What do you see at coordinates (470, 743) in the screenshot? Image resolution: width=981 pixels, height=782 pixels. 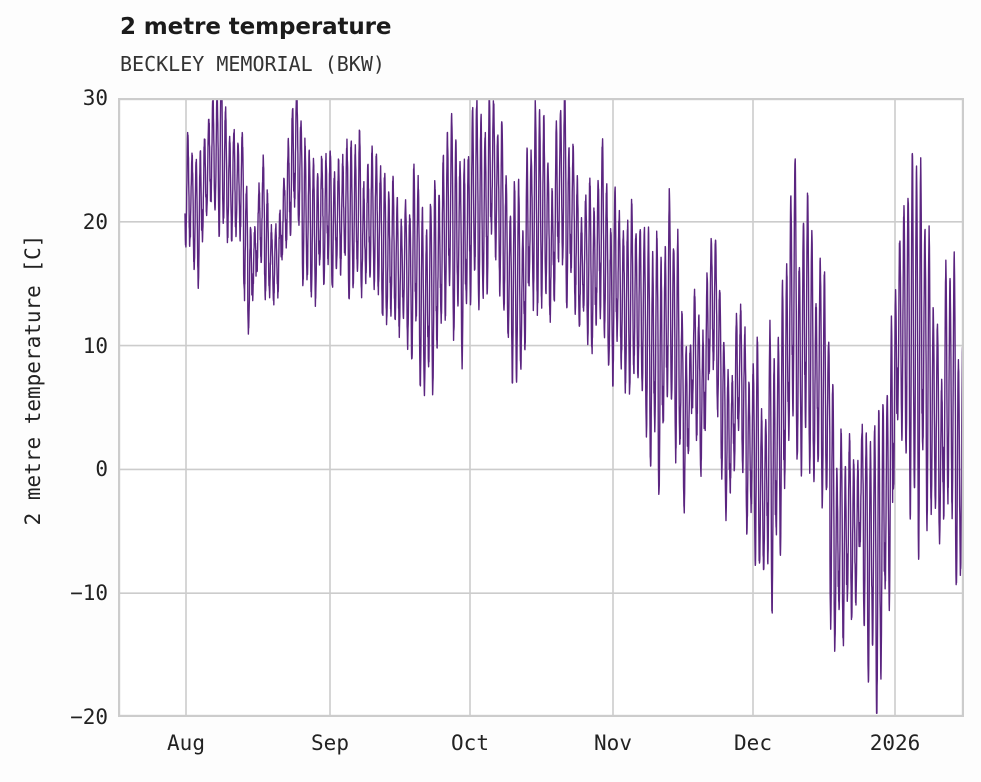 I see `x-tick-label: Oct` at bounding box center [470, 743].